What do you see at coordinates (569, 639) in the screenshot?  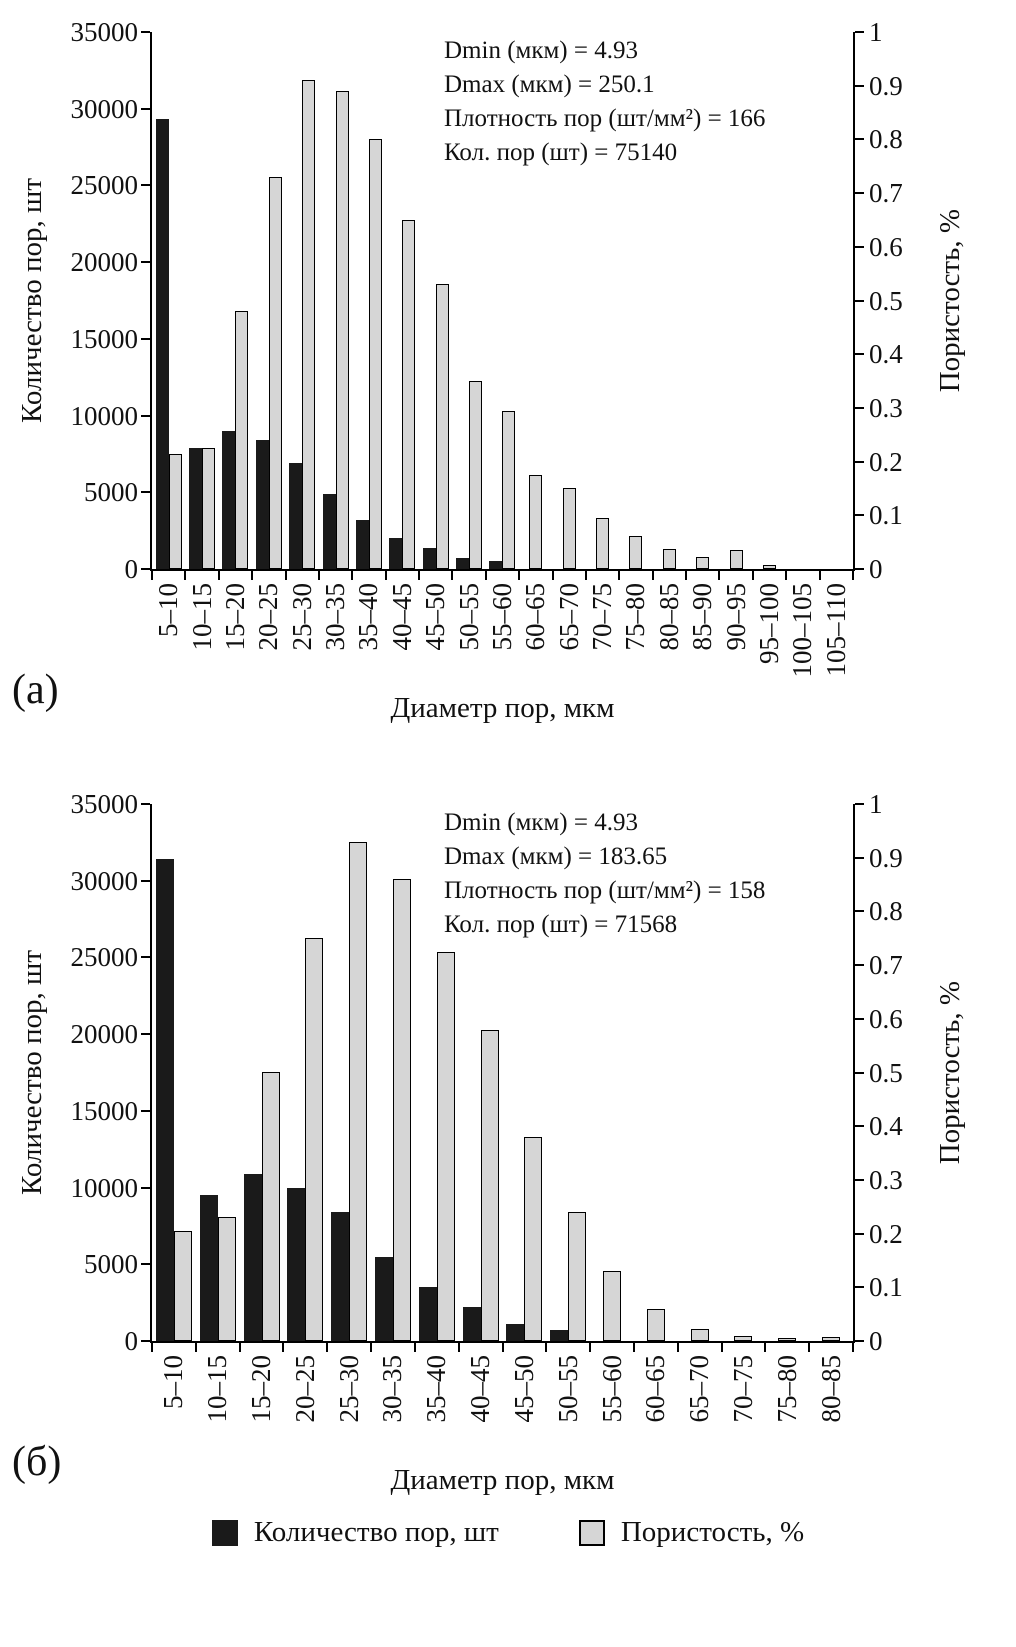 I see `x-tick-label: 65–70` at bounding box center [569, 639].